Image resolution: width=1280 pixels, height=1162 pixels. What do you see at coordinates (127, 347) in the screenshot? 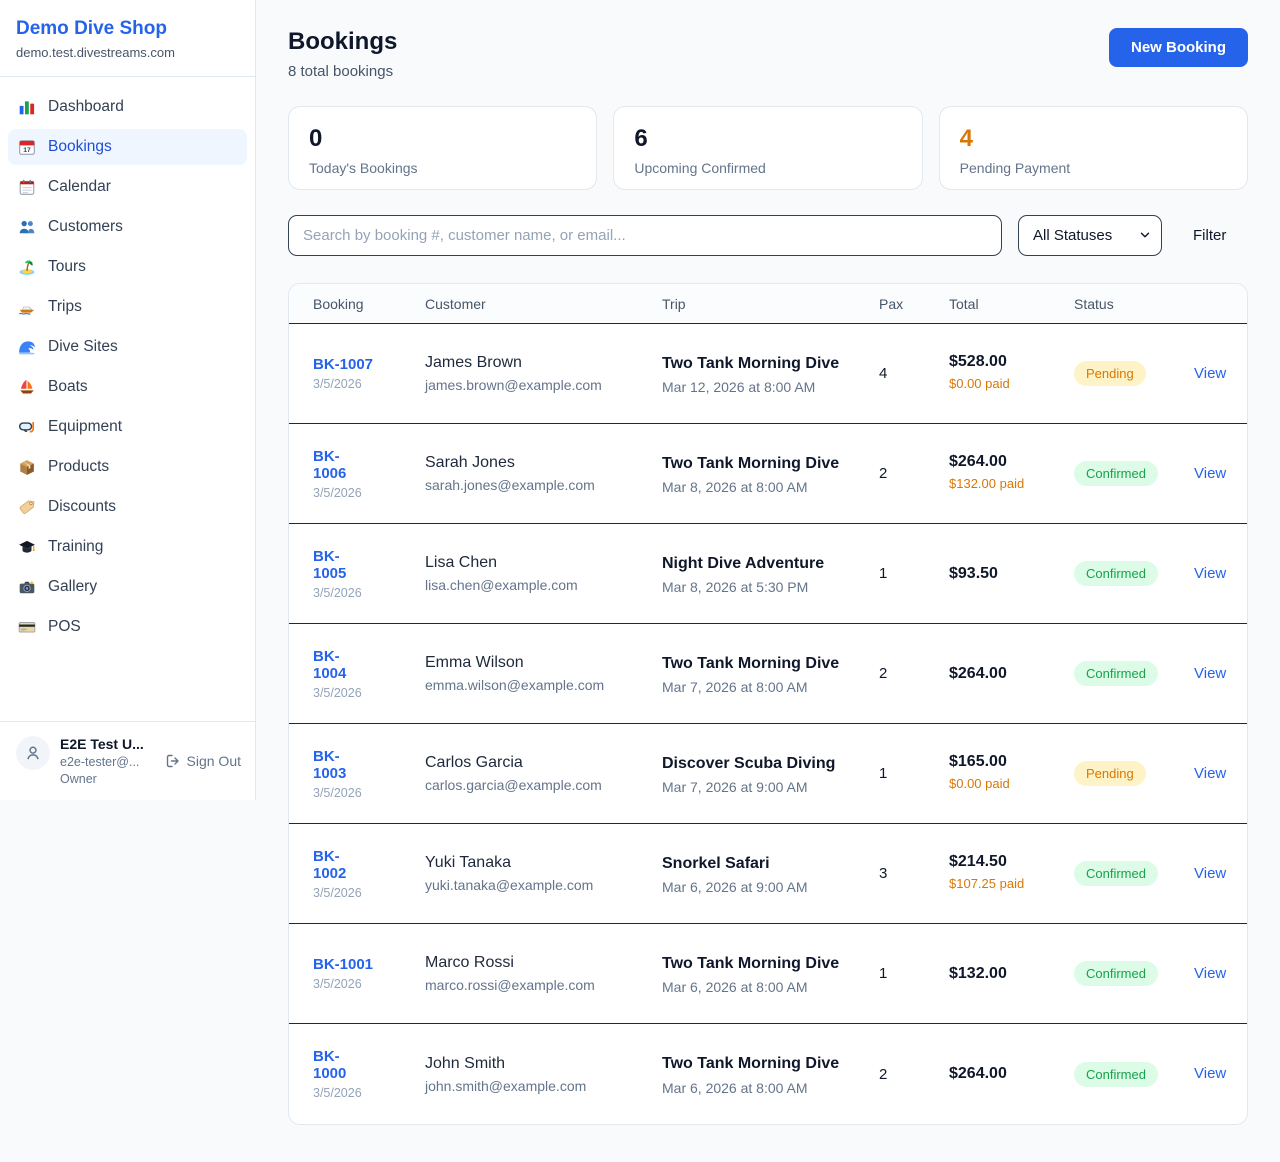
I see `sidebar-item-dive-sites: Dive Sites` at bounding box center [127, 347].